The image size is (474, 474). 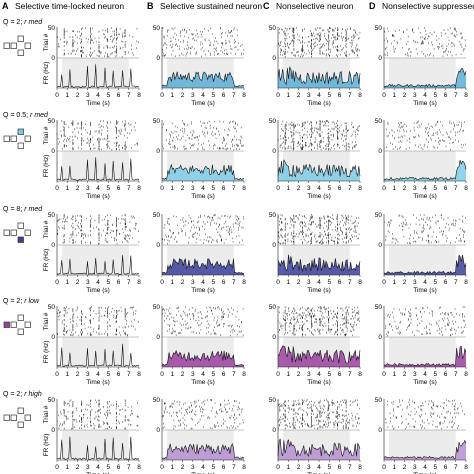 What do you see at coordinates (315, 6) in the screenshot?
I see `column-title: Nonselective neuron` at bounding box center [315, 6].